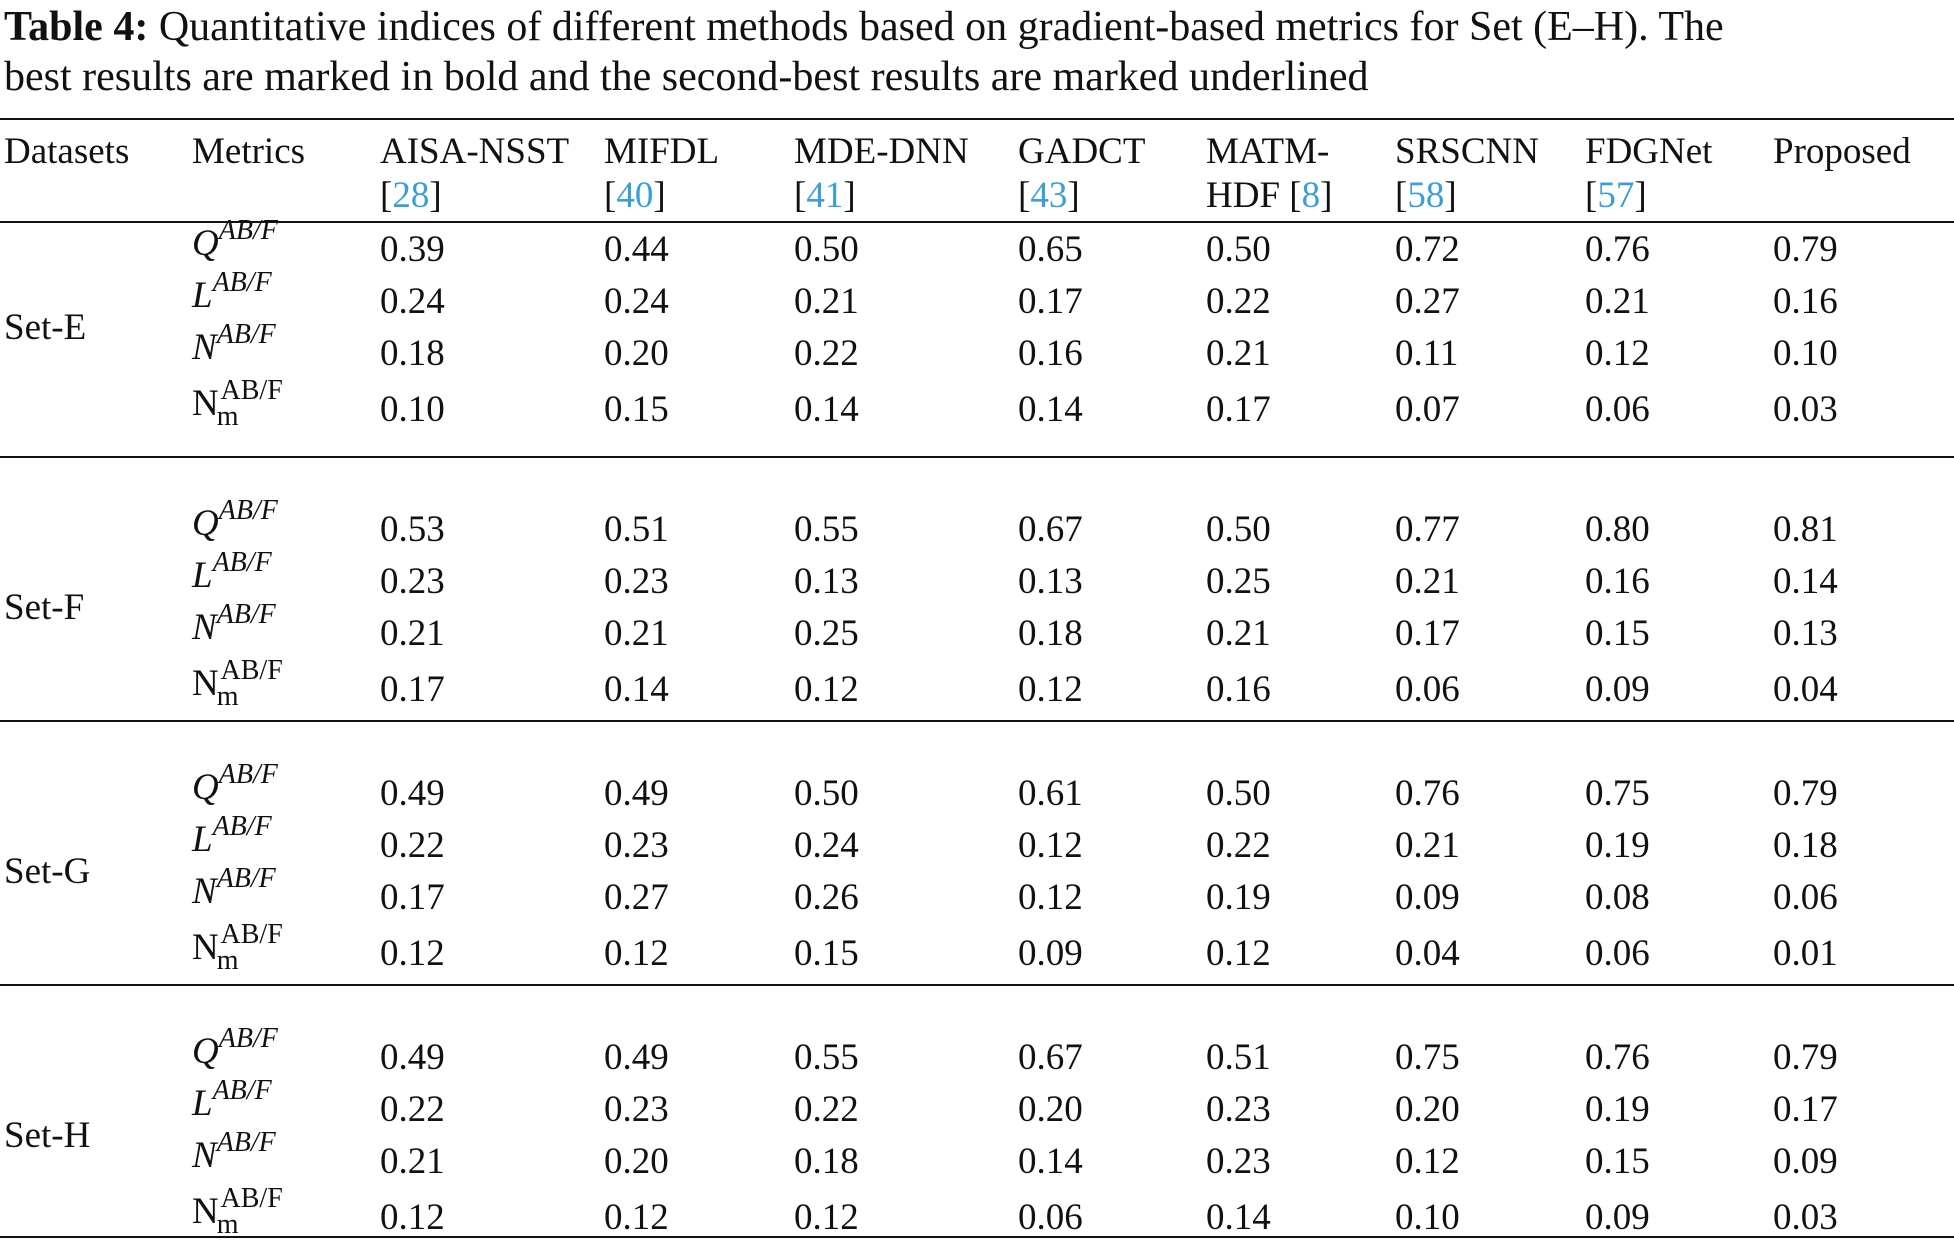 The height and width of the screenshot is (1242, 1954). What do you see at coordinates (1427, 301) in the screenshot?
I see `table-cell: 0.27` at bounding box center [1427, 301].